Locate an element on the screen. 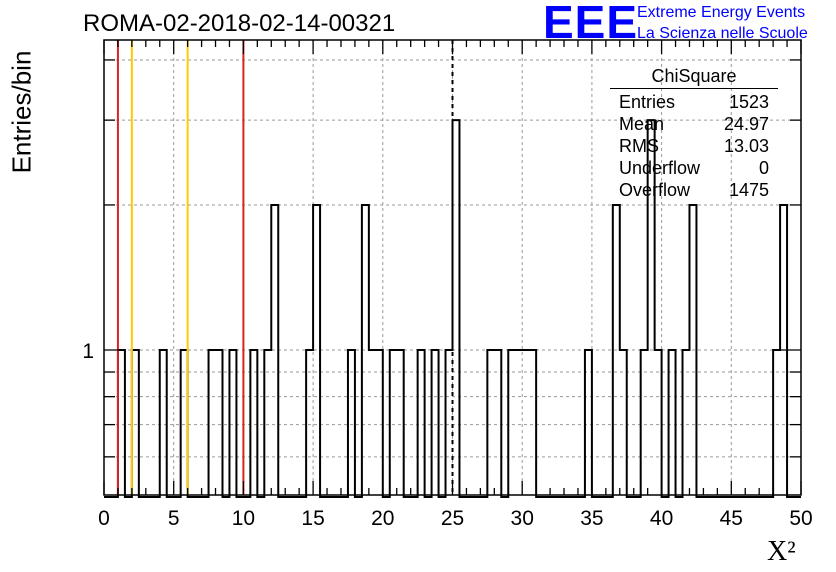 The image size is (836, 572). x-tick-label: 35 is located at coordinates (591, 518).